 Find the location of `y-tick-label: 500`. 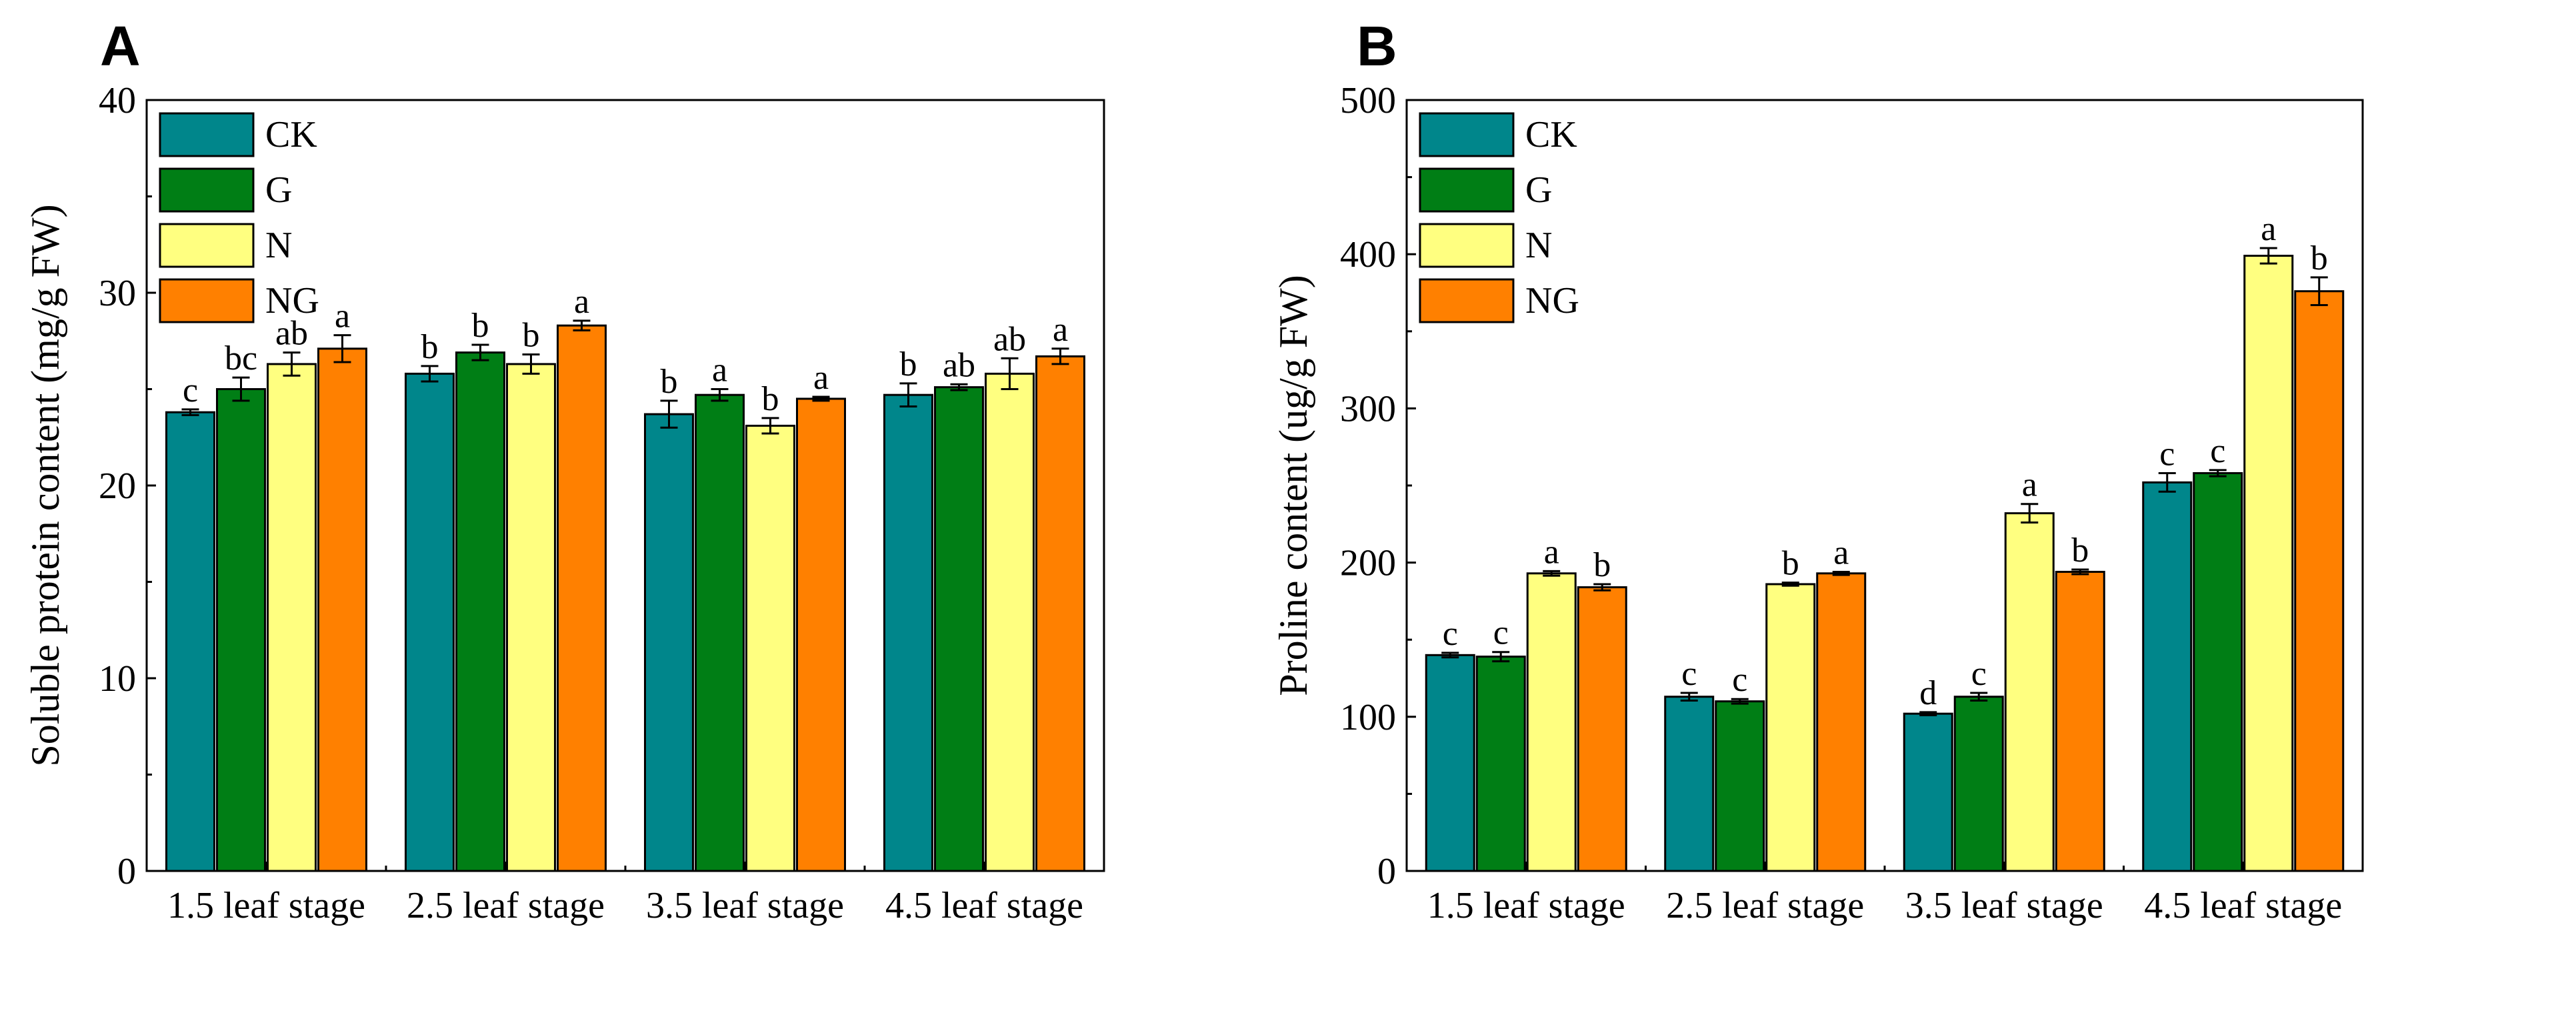

y-tick-label: 500 is located at coordinates (1368, 101).